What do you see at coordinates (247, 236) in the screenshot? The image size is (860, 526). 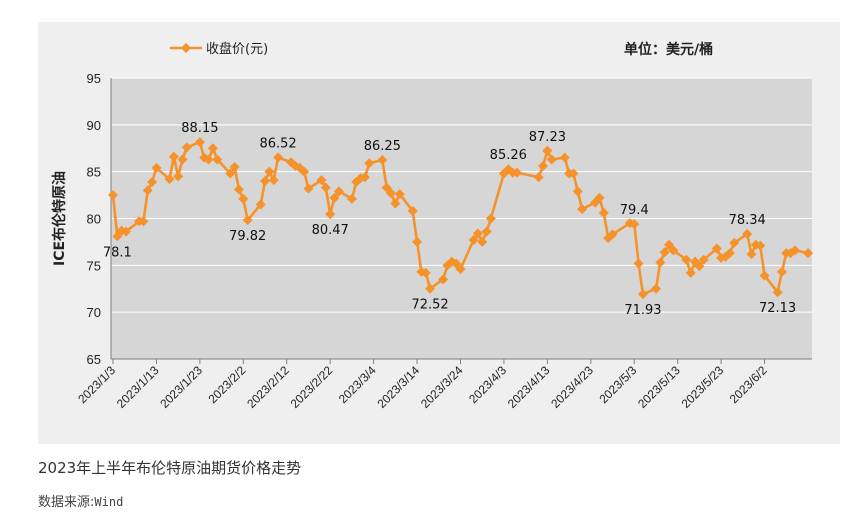 I see `data-label: 79.82` at bounding box center [247, 236].